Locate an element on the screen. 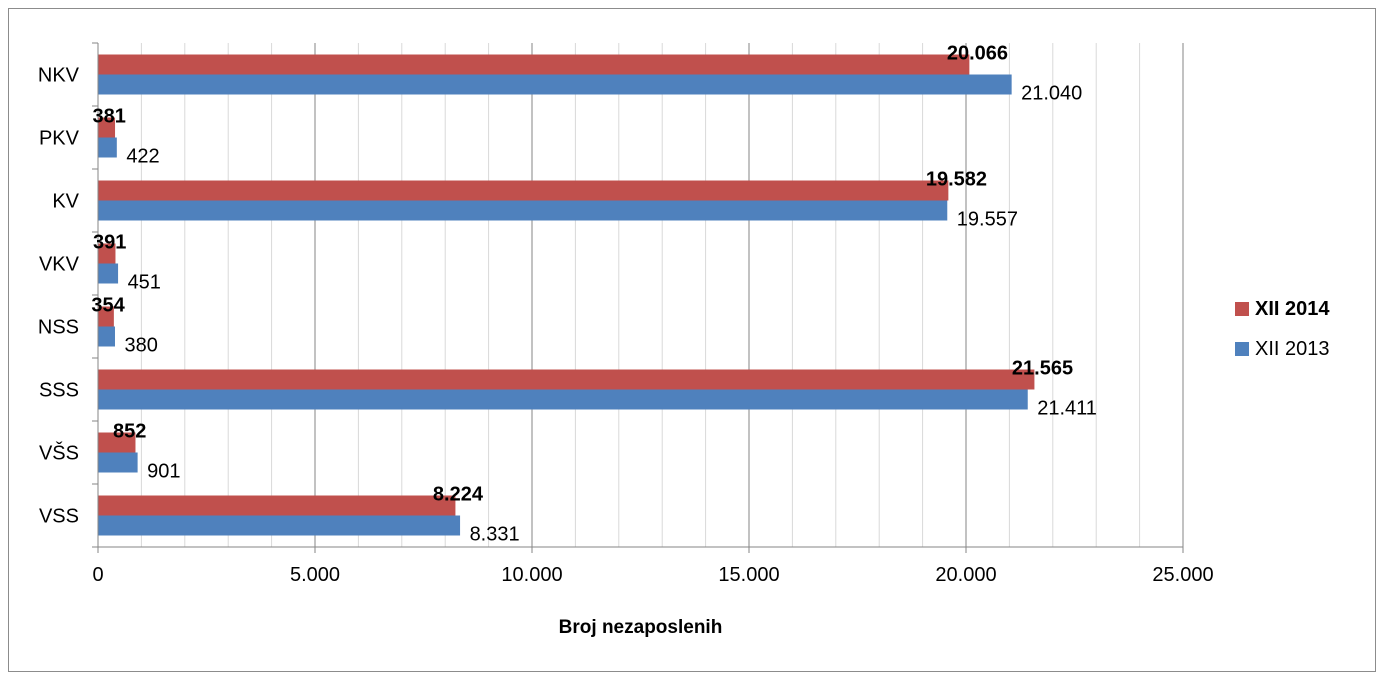  data-label: 8.331 is located at coordinates (495, 535).